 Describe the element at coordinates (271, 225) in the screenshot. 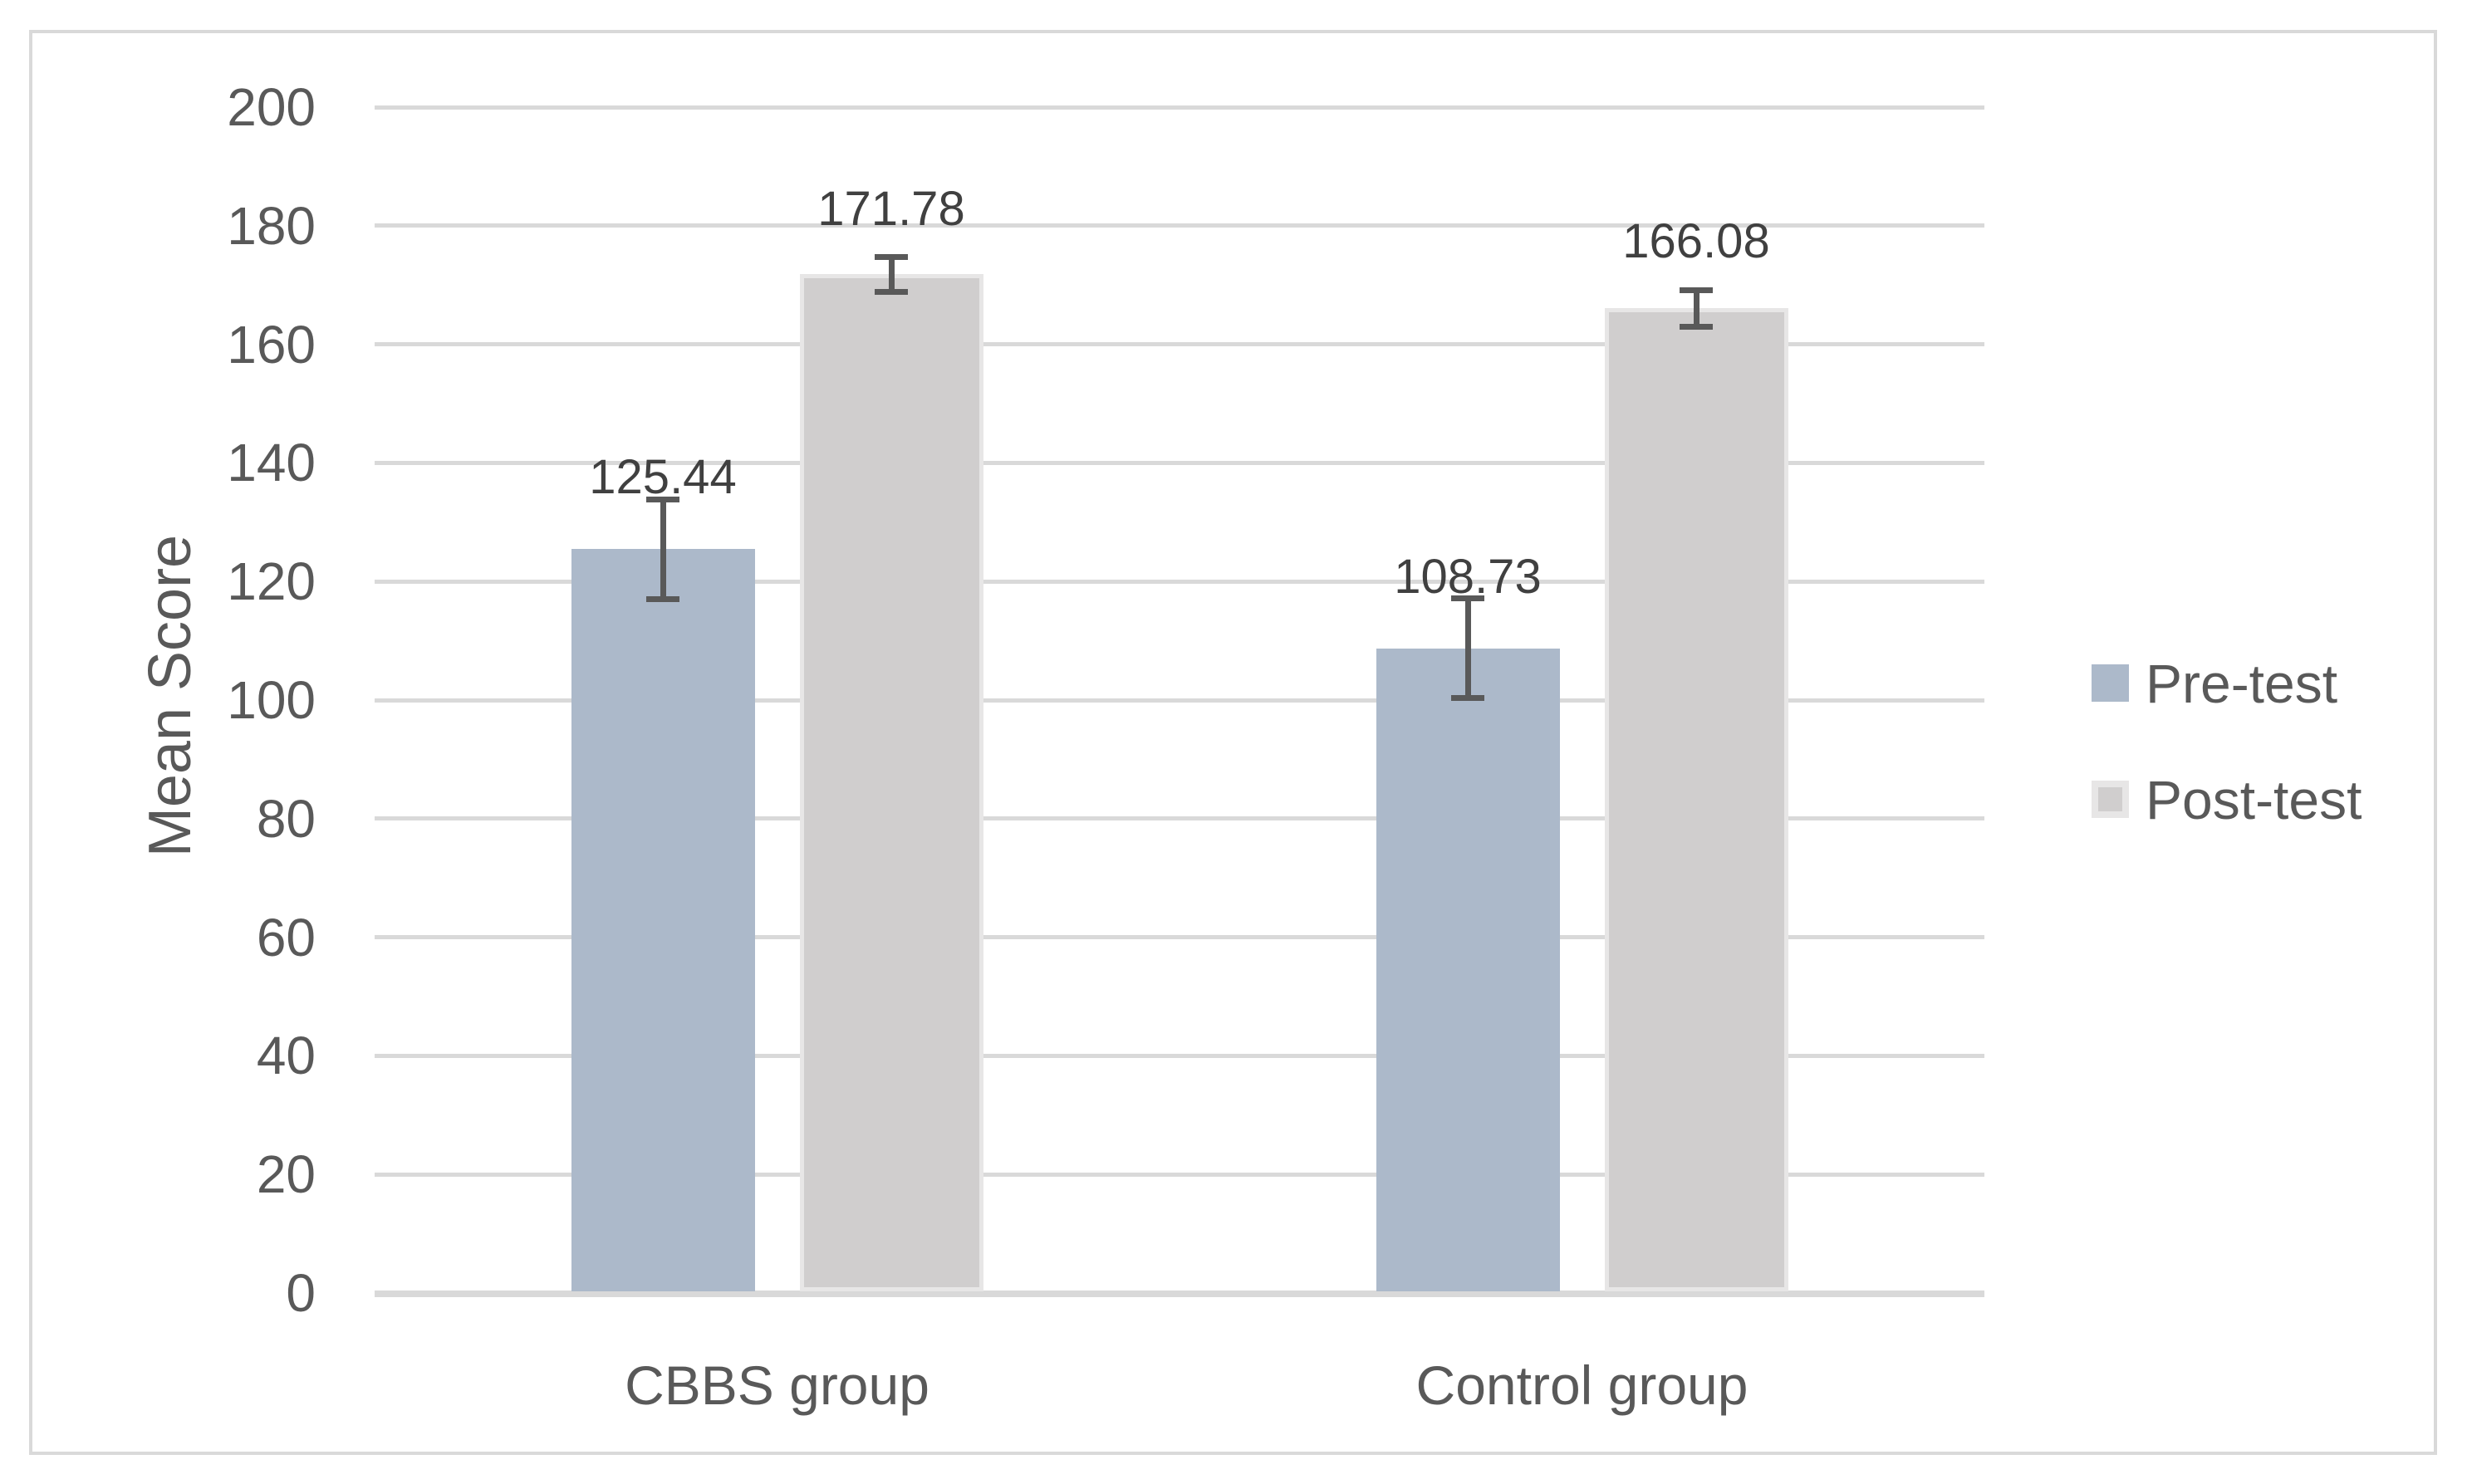

I see `y-axis-tick-label: 180` at that location.